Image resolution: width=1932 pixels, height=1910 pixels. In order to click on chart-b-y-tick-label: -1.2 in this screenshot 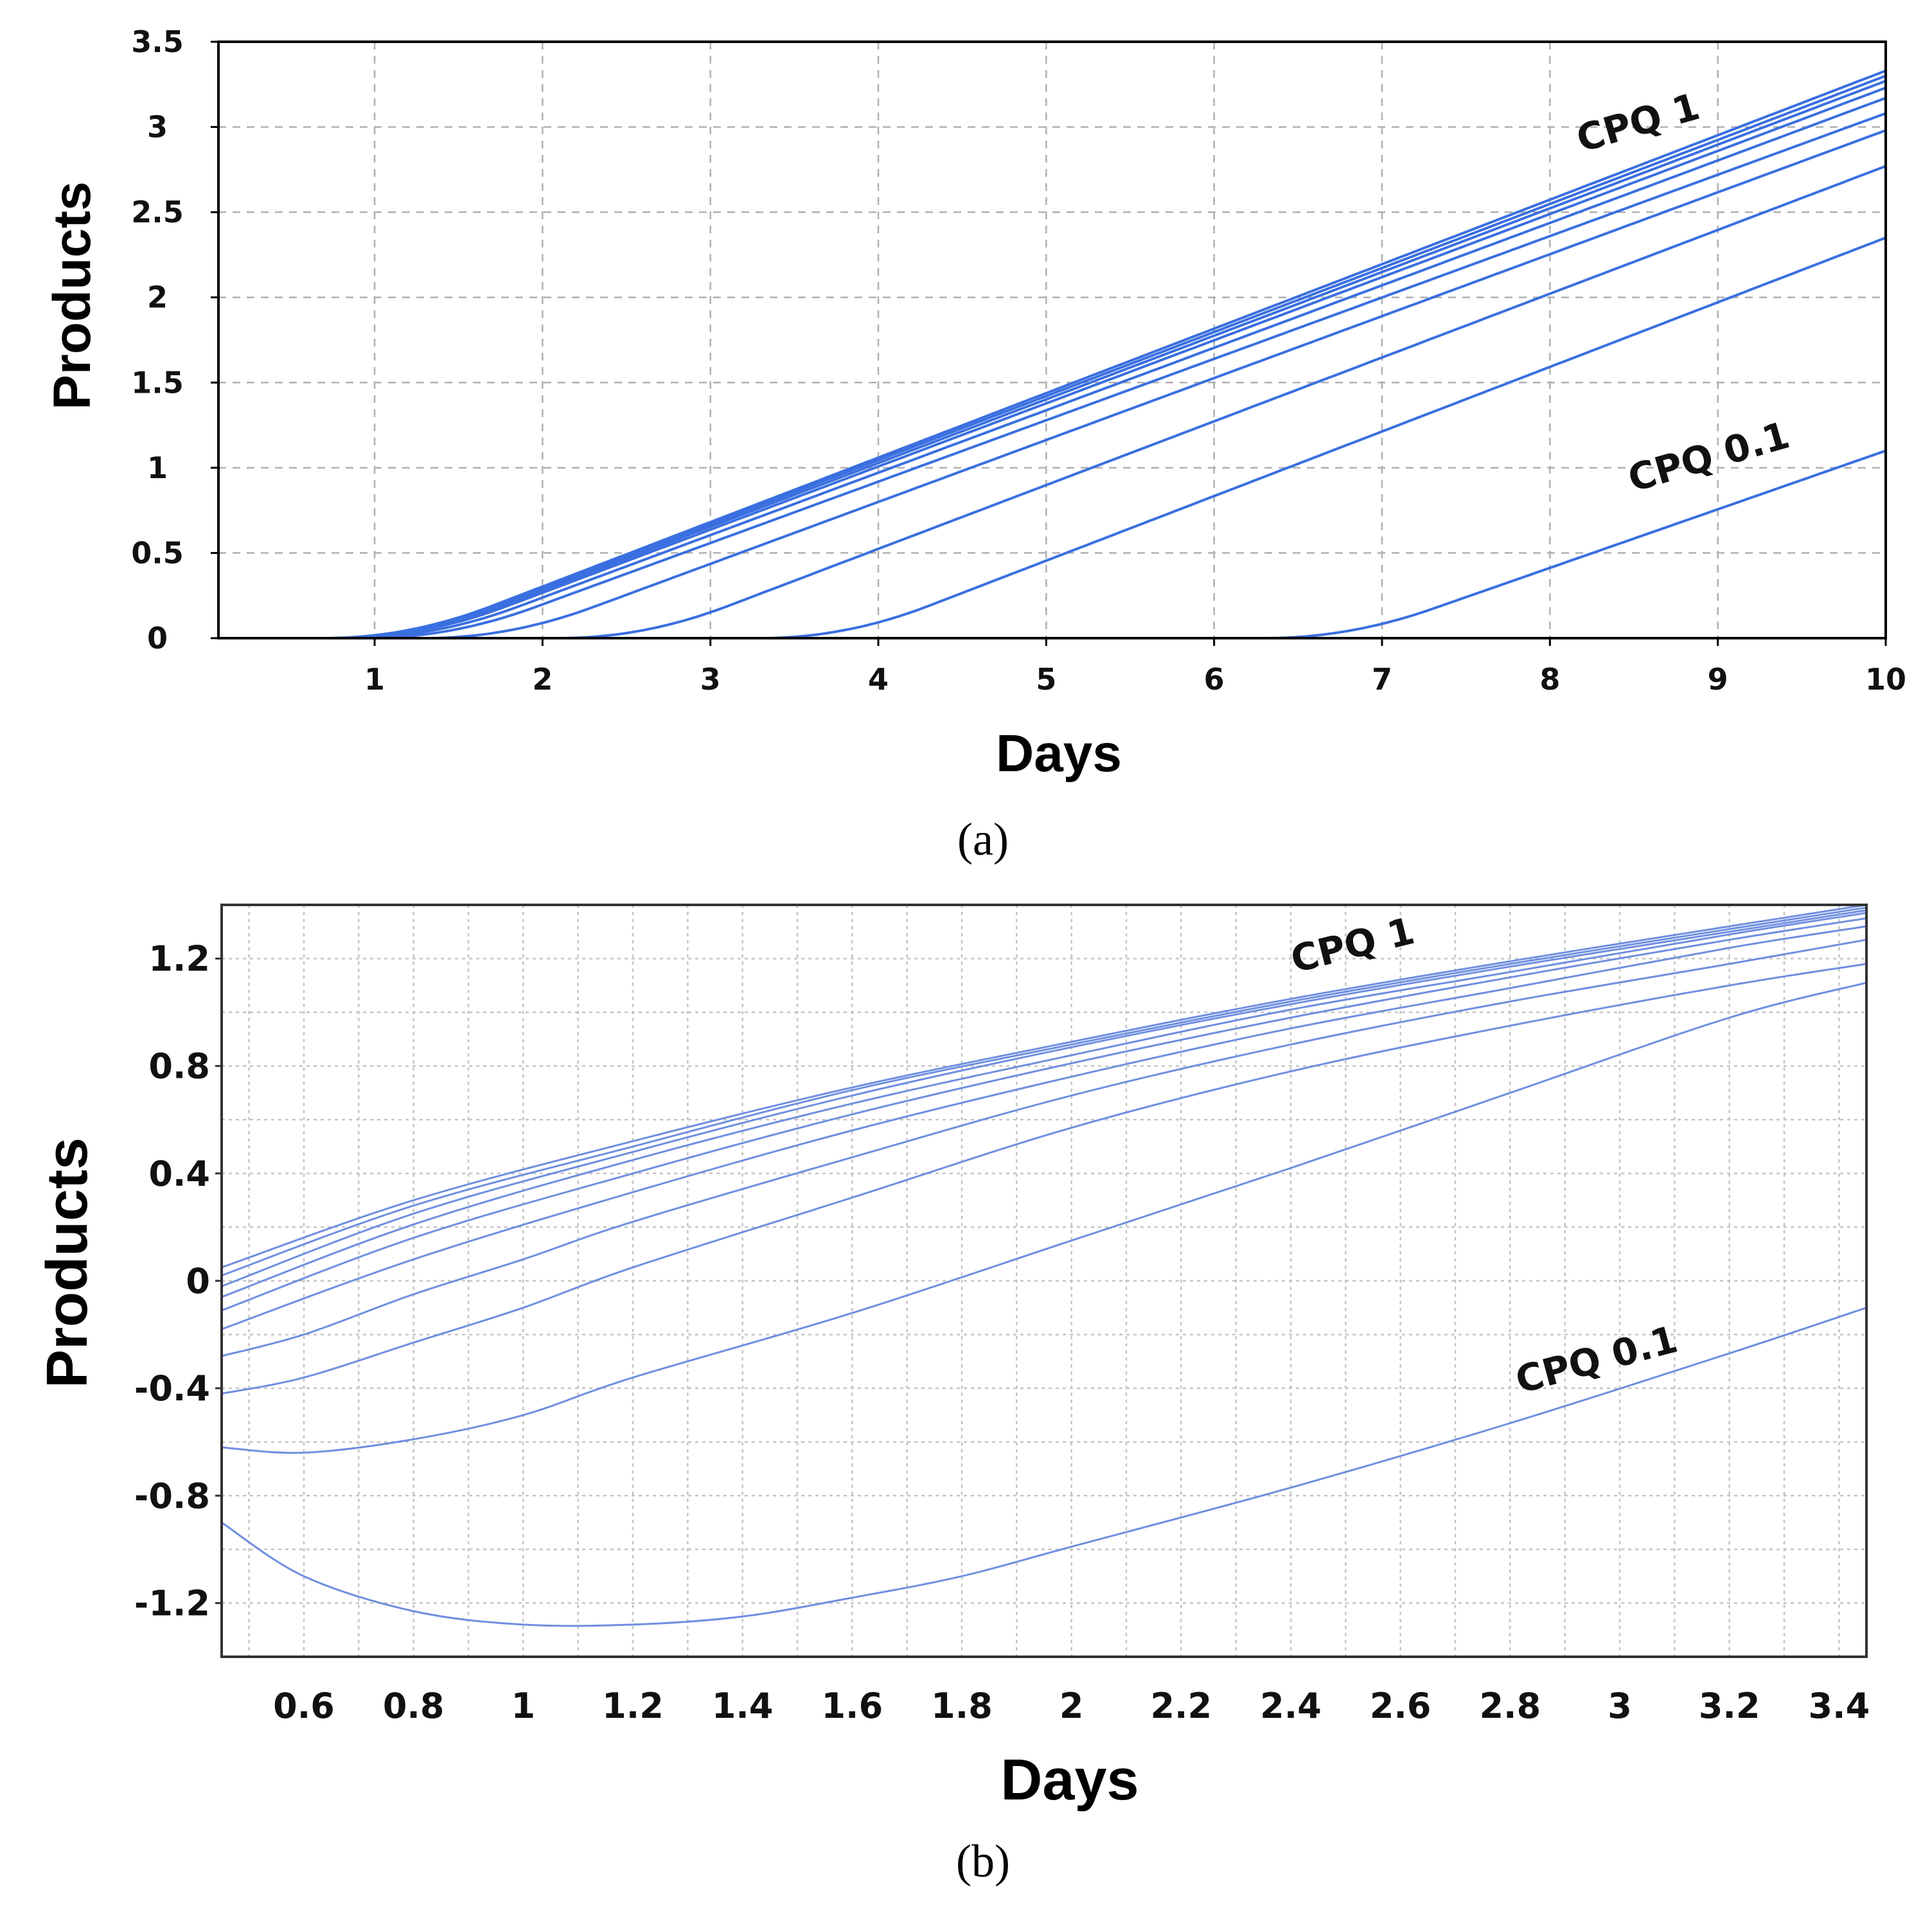, I will do `click(172, 1603)`.